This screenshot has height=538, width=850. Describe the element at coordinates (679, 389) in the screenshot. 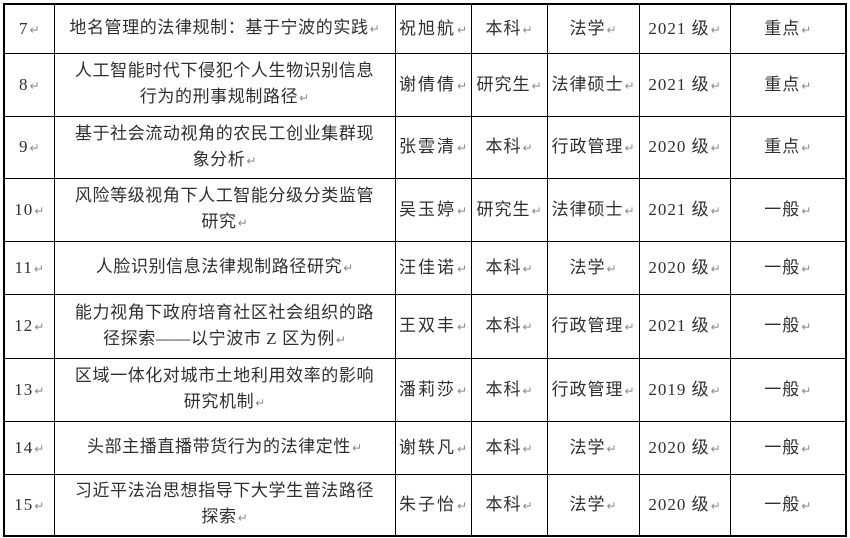

I see `grade-year: 2019 级` at that location.